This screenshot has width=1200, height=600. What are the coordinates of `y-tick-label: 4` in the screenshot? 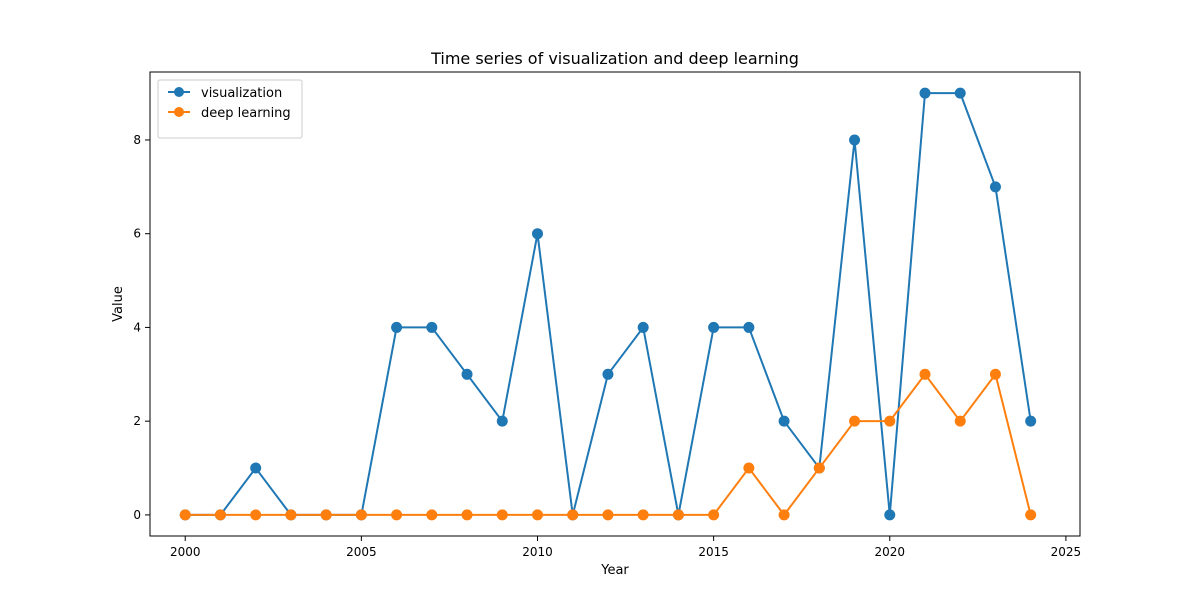 It's located at (137, 327).